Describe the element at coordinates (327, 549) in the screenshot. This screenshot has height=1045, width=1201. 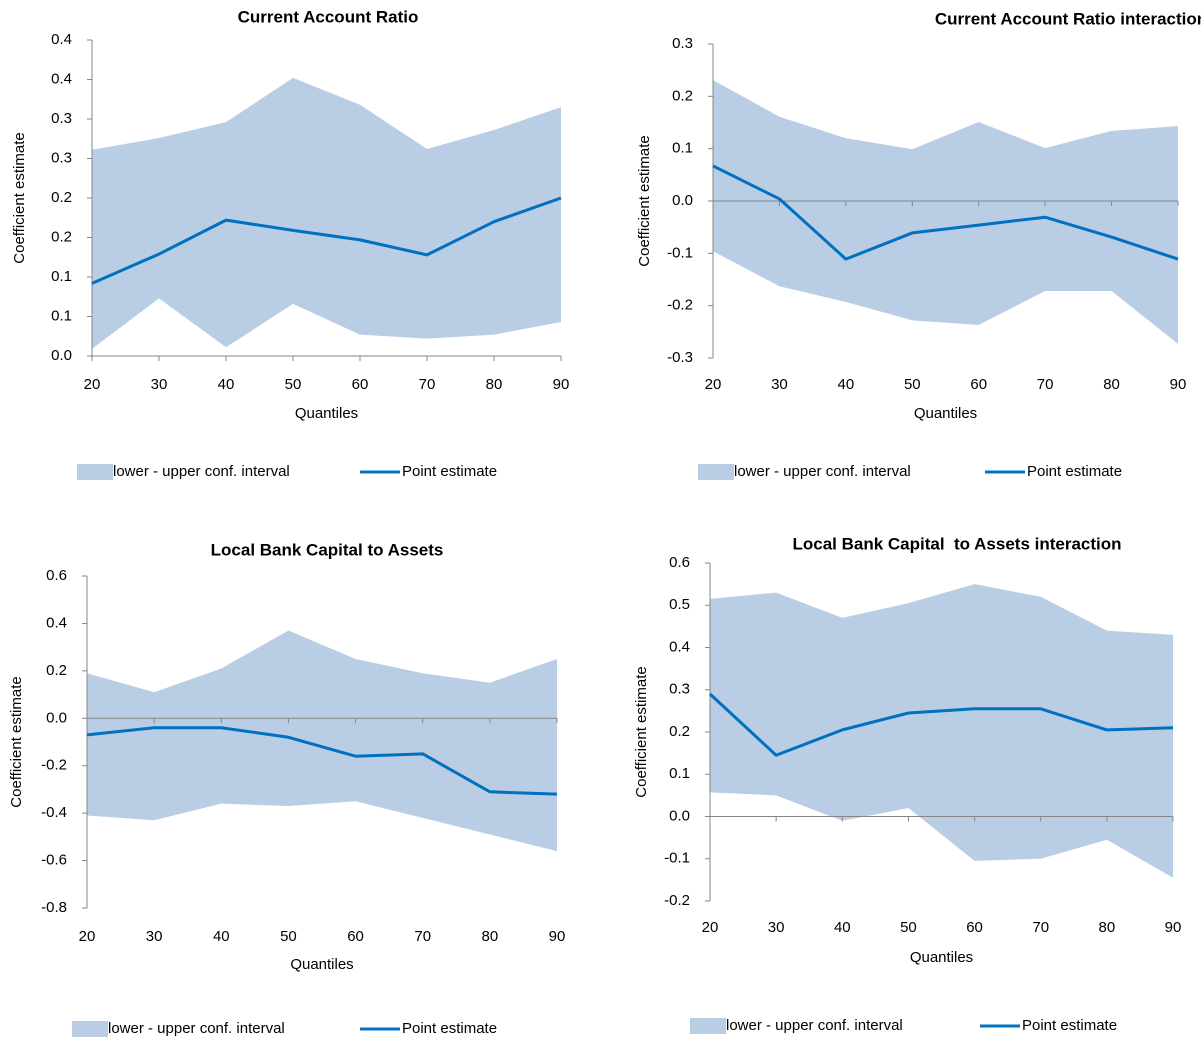
I see `chart-title: Local Bank Capital to Assets` at that location.